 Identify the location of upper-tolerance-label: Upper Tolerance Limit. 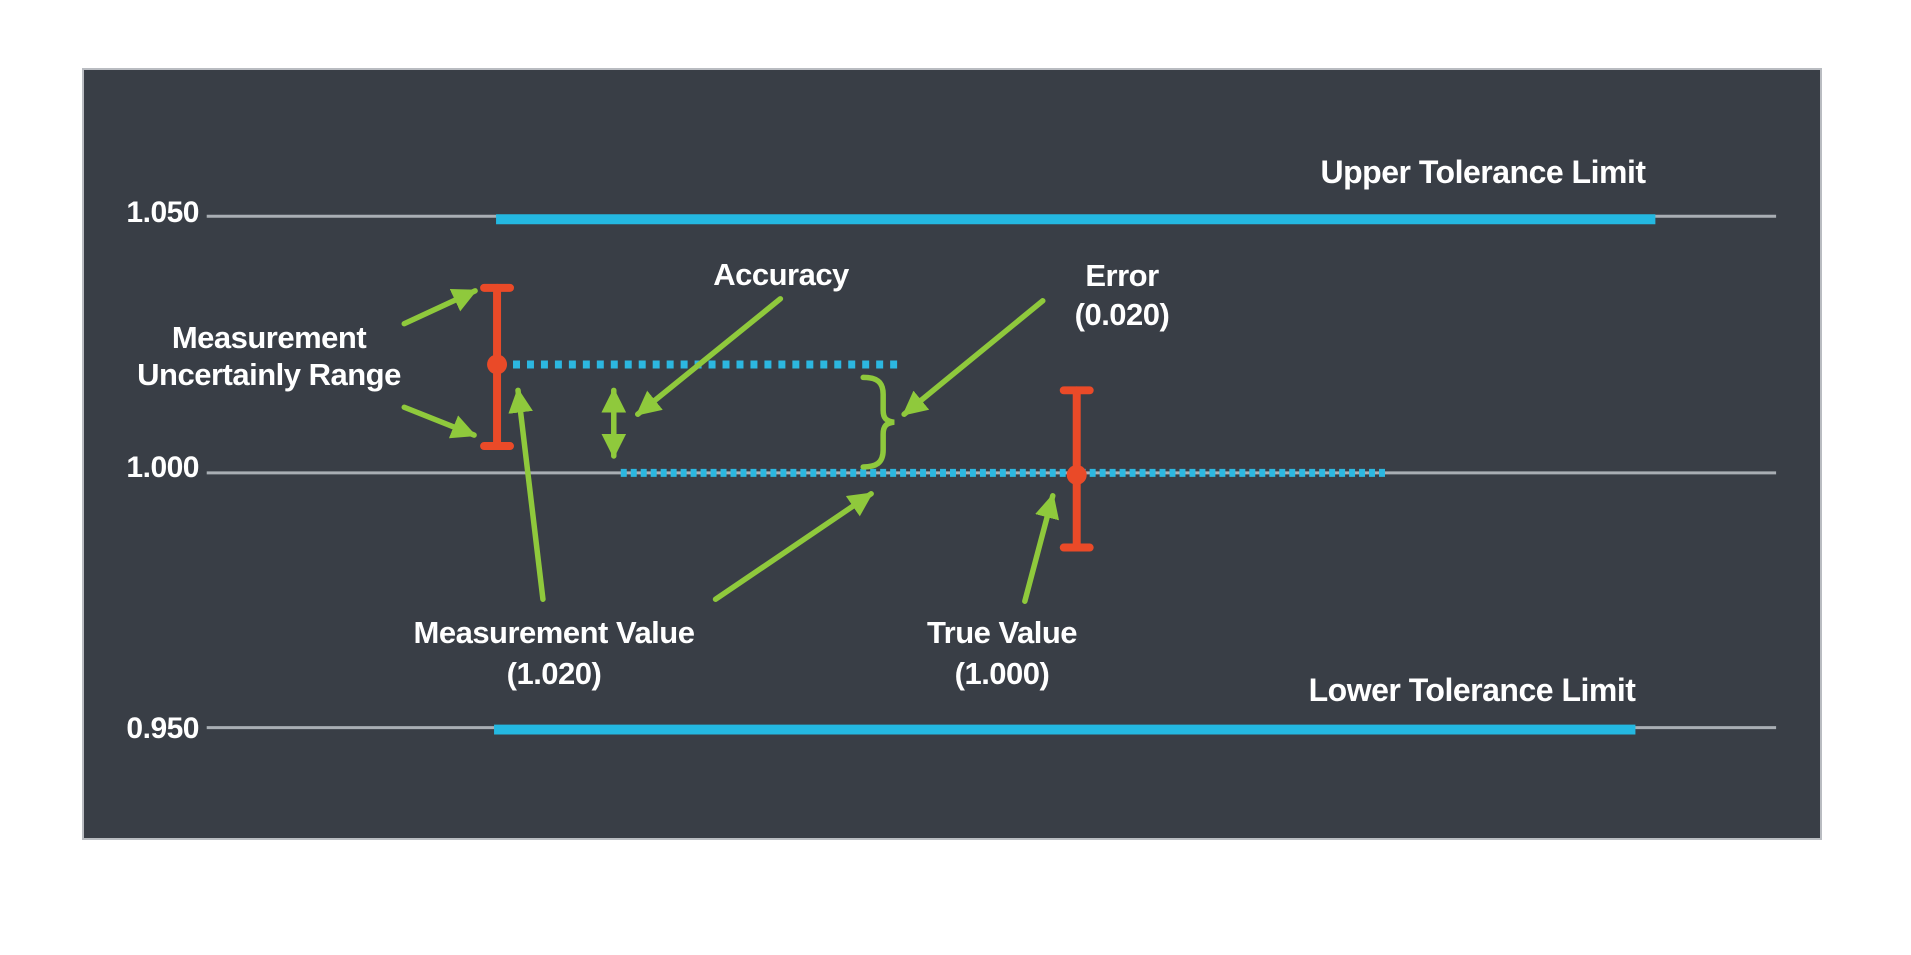
(1483, 172).